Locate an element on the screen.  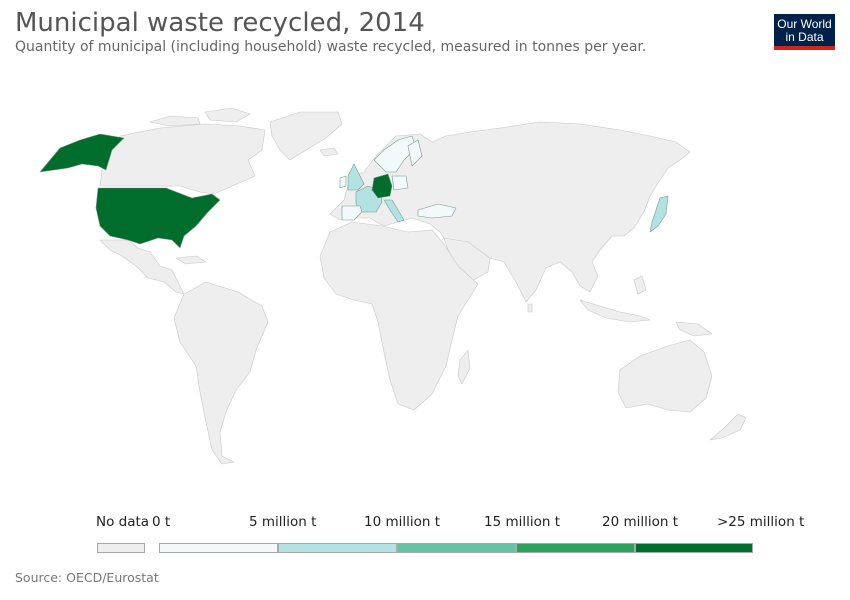
legend-tick-5: >25 million t is located at coordinates (761, 522).